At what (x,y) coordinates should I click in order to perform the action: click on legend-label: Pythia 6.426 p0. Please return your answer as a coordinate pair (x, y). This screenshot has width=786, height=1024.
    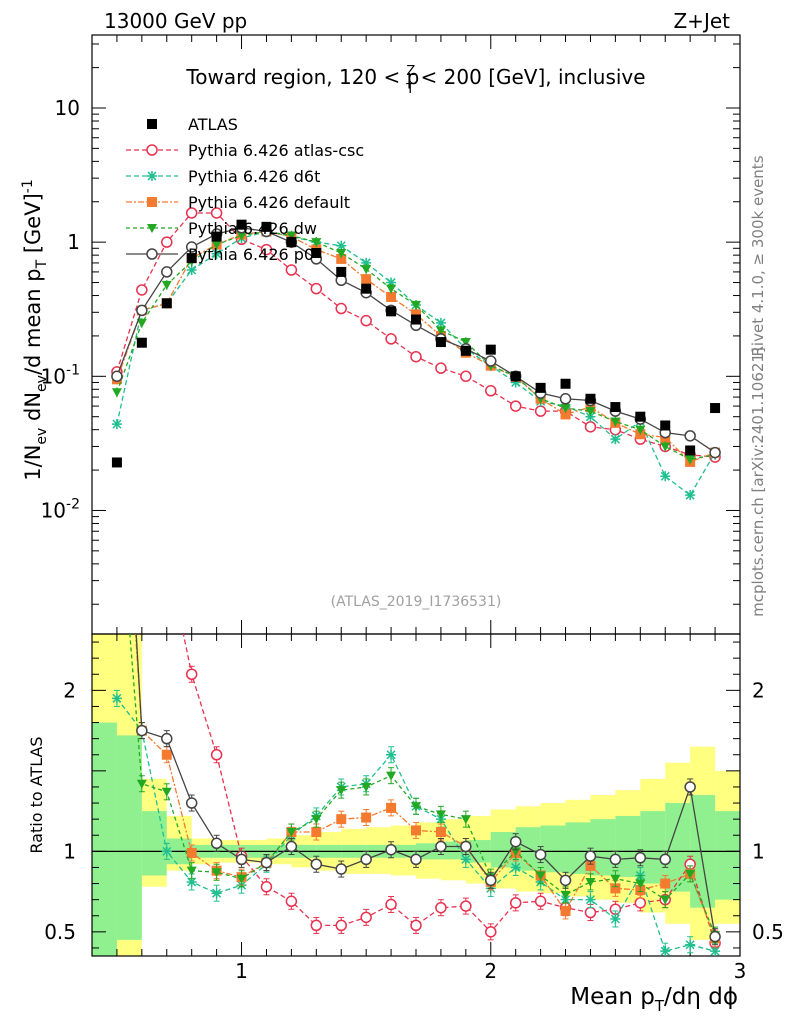
    Looking at the image, I should click on (251, 254).